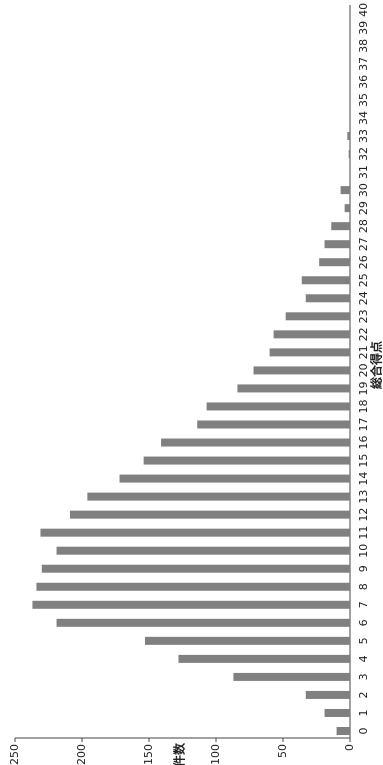 This screenshot has height=765, width=383. What do you see at coordinates (363, 298) in the screenshot?
I see `x-tick-label: 24` at bounding box center [363, 298].